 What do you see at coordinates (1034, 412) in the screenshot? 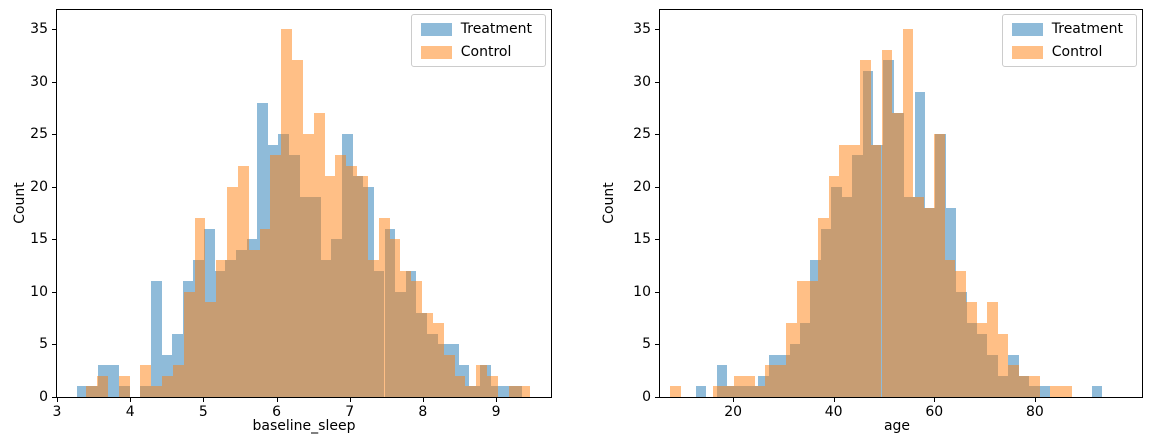
I see `x-tick-label: 80` at bounding box center [1034, 412].